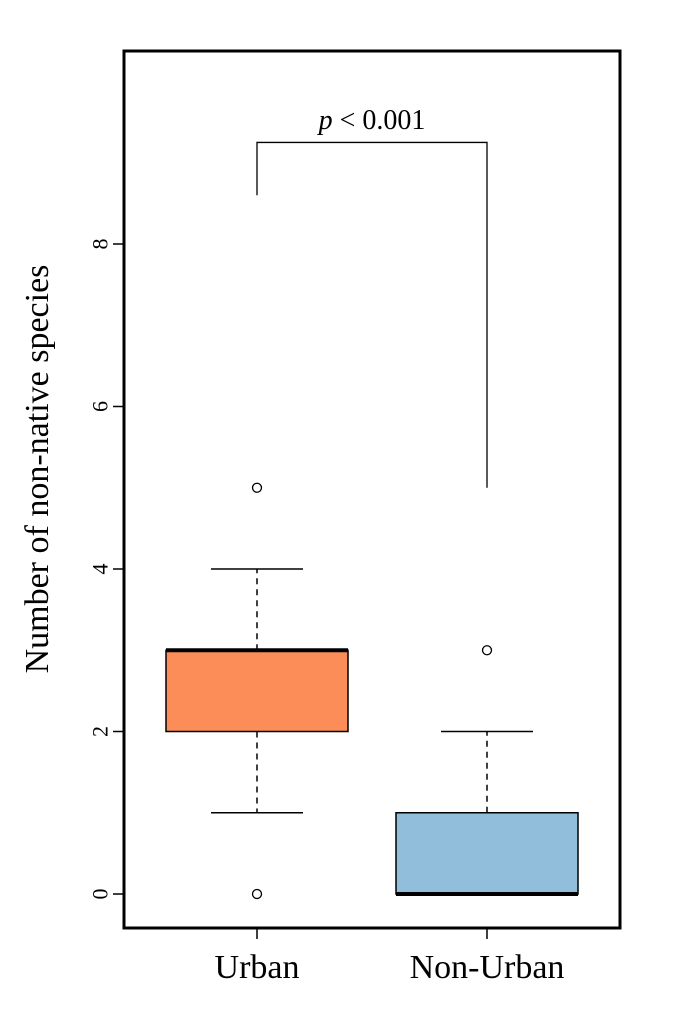 Image resolution: width=681 pixels, height=1011 pixels. What do you see at coordinates (257, 967) in the screenshot?
I see `x-category-label: Urban` at bounding box center [257, 967].